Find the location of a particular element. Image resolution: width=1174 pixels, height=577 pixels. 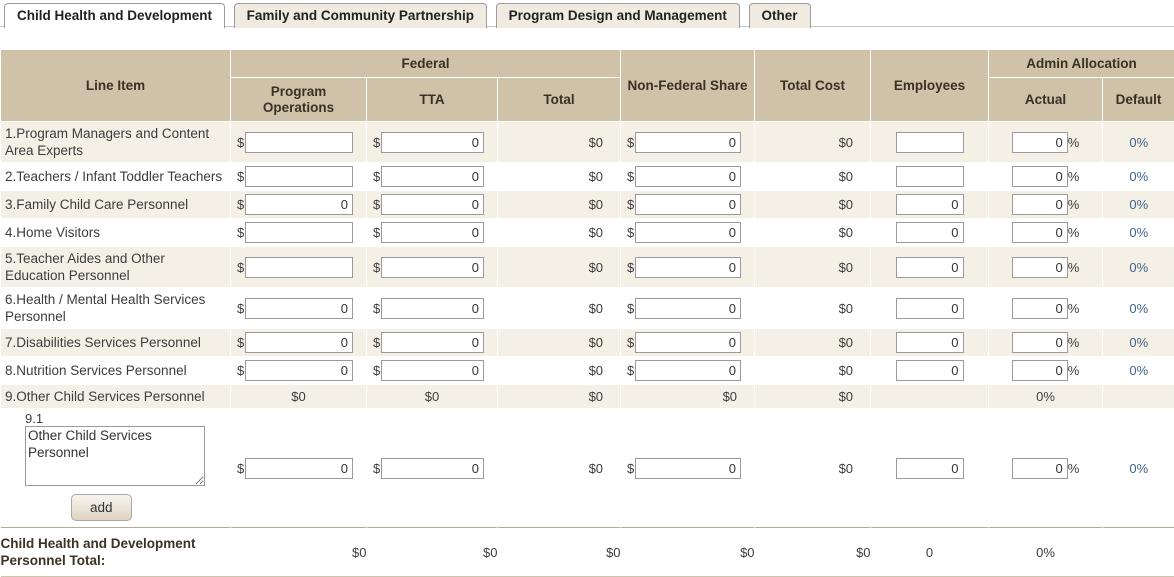

other-personnel-name-textarea: Other Child Services Personnel is located at coordinates (115, 456).